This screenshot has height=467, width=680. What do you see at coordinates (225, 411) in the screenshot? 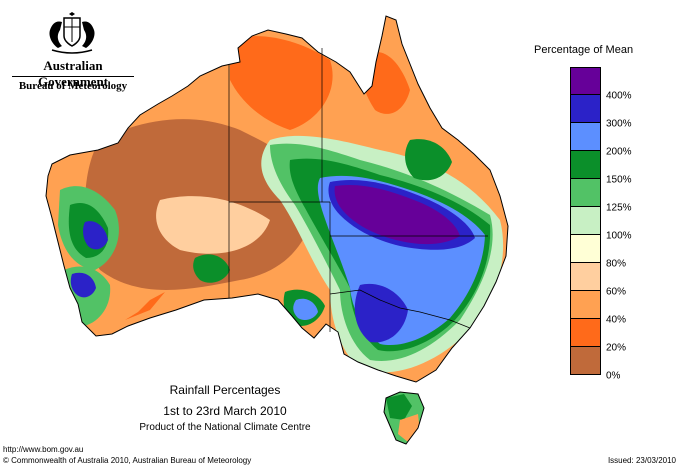
I see `map-date-range: 1st to 23rd March 2010` at bounding box center [225, 411].